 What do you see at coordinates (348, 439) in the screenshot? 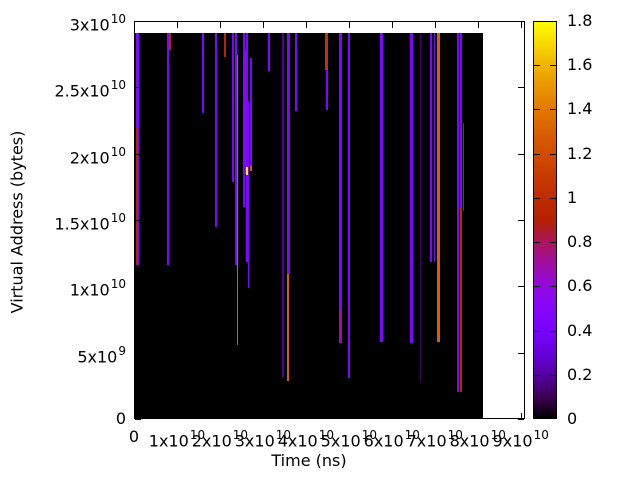
I see `x-axis-tick-label: 5x10¹⁰` at bounding box center [348, 439].